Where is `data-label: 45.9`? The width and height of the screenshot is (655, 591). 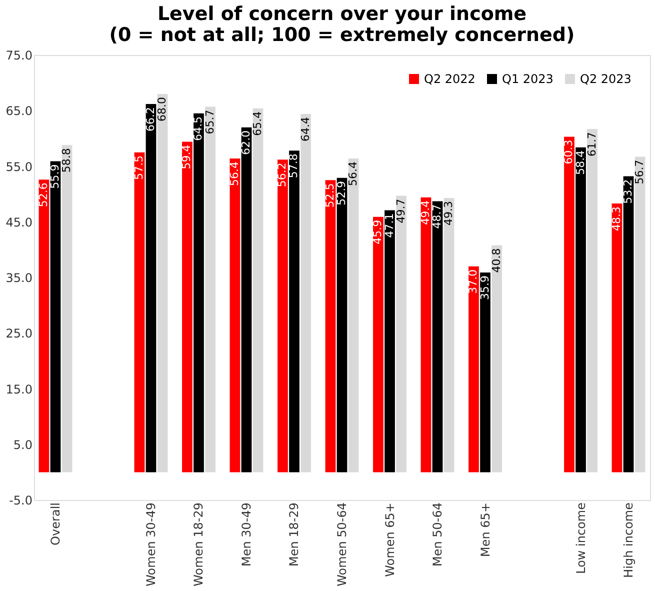 data-label: 45.9 is located at coordinates (377, 232).